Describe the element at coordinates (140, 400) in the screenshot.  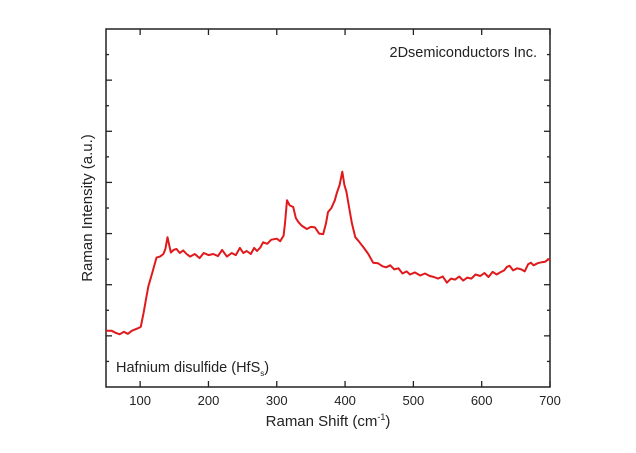
I see `x-tick-label: 100` at that location.